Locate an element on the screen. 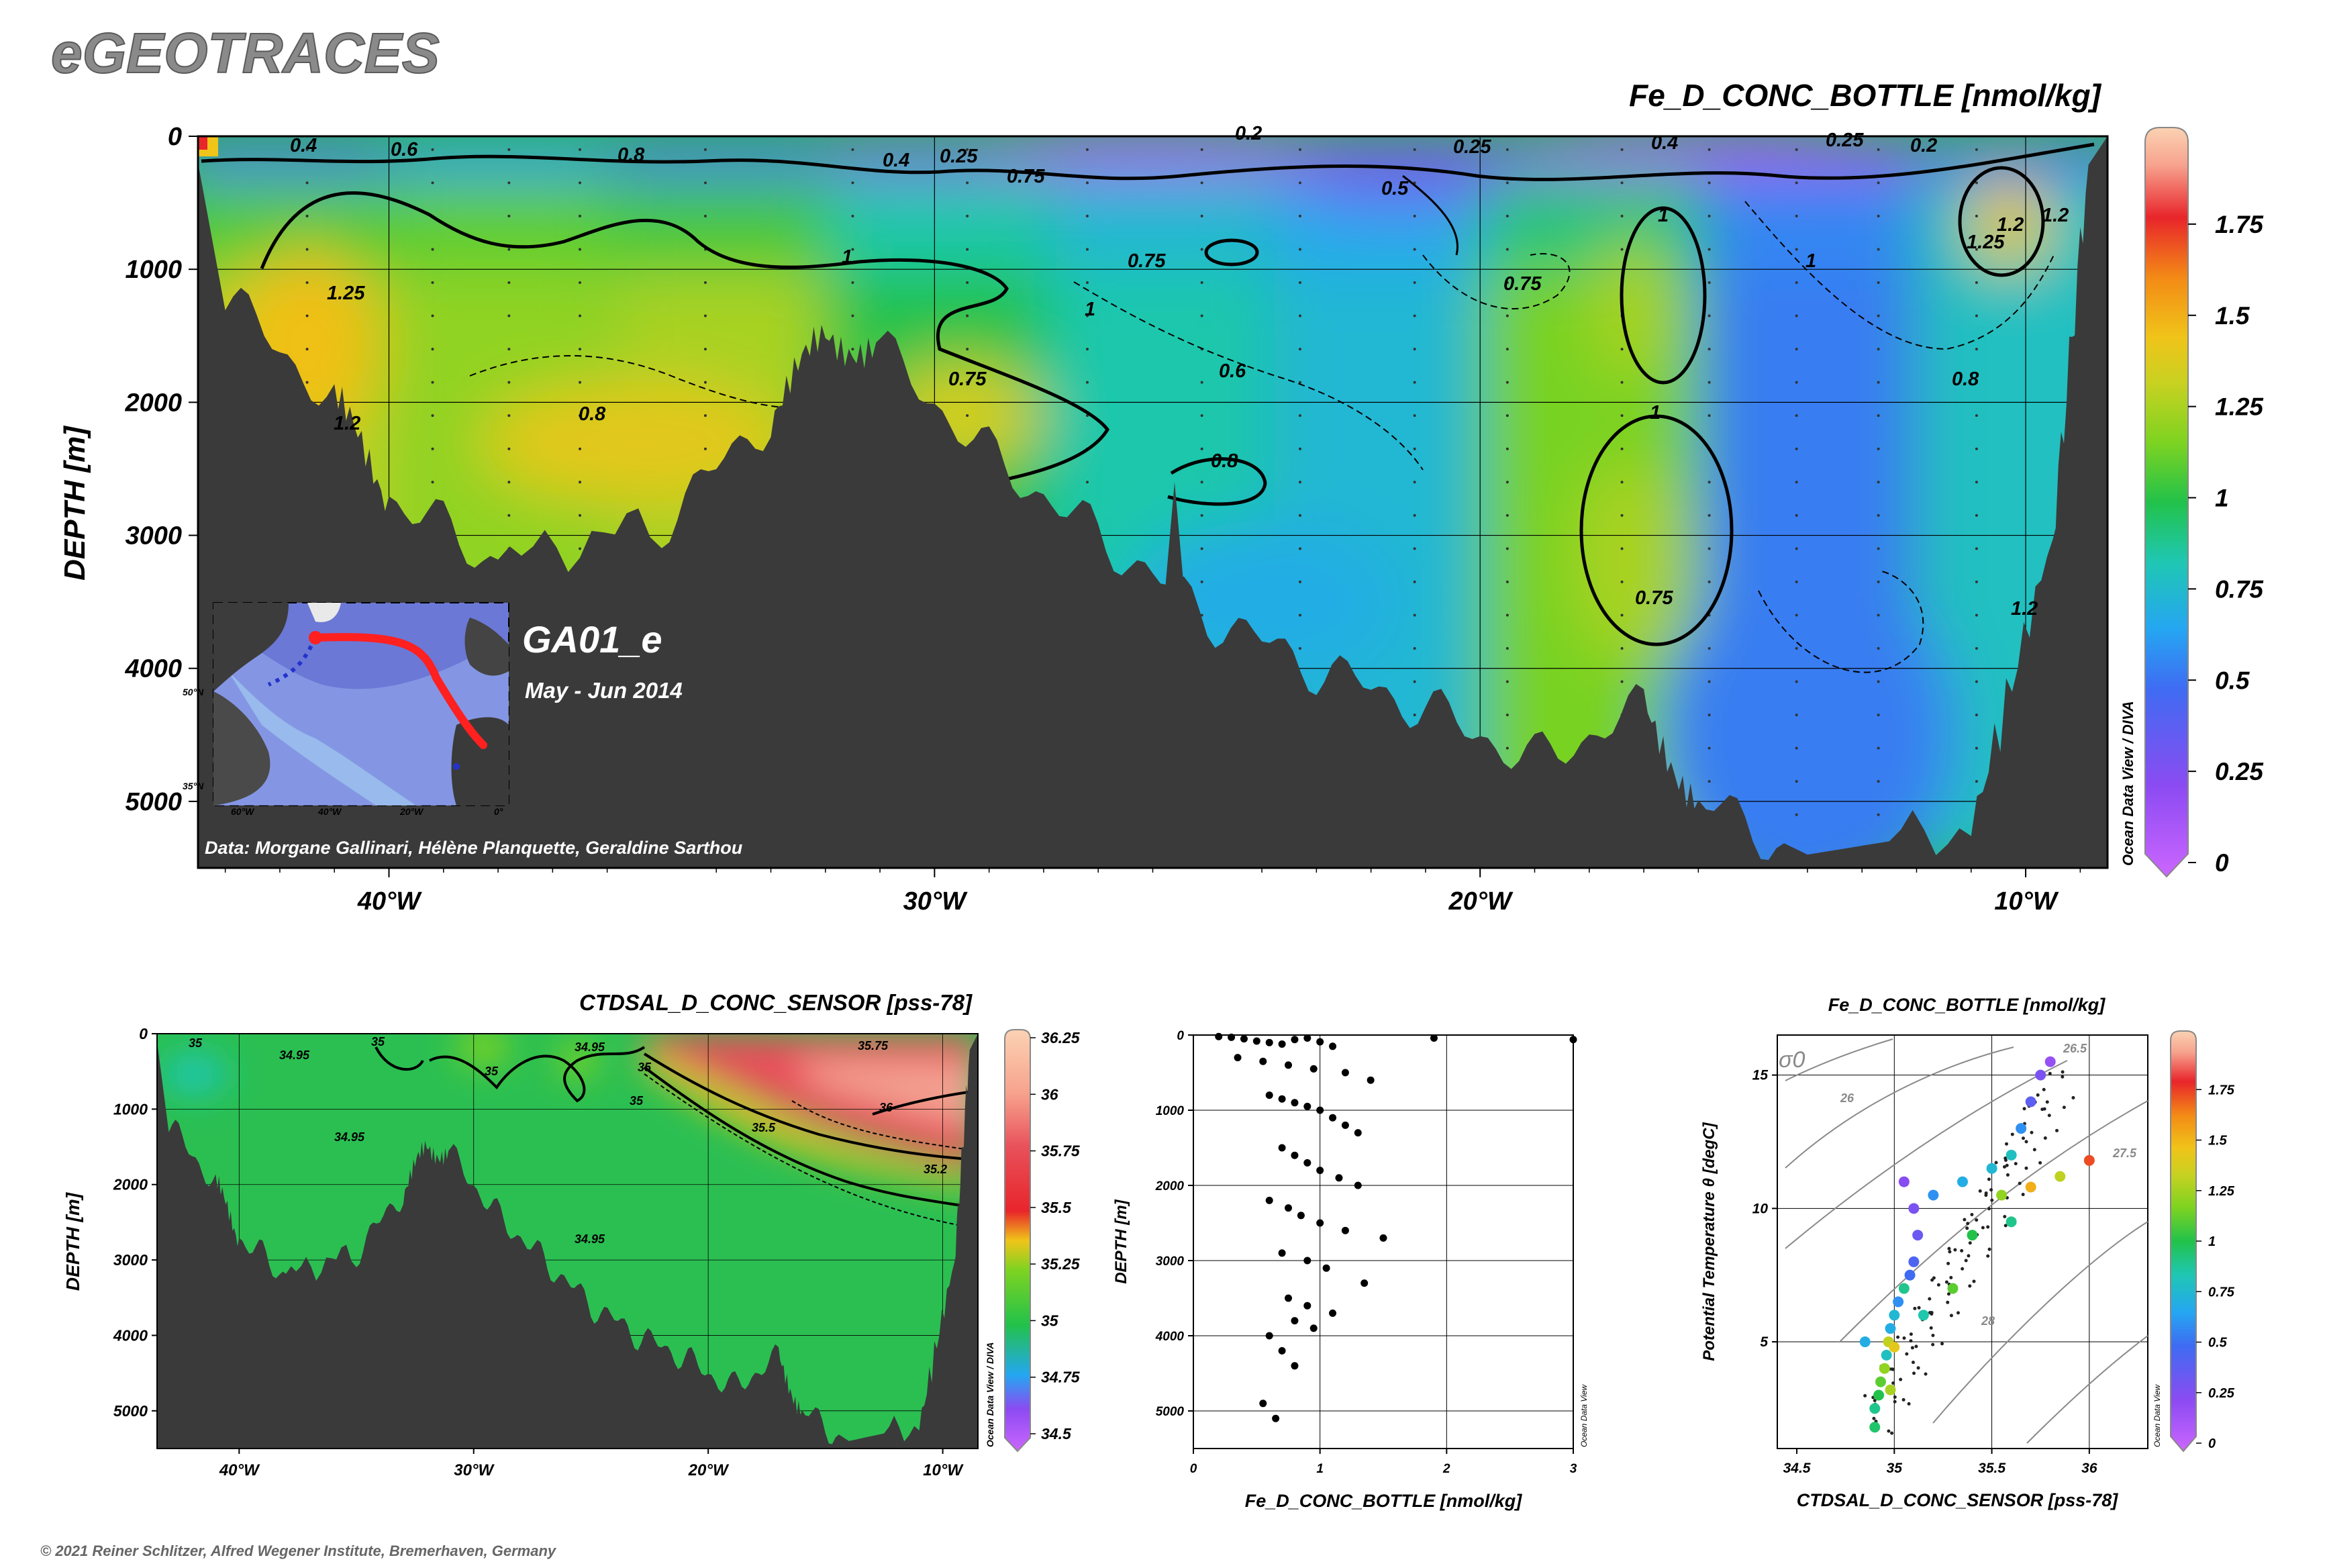 Image resolution: width=2327 pixels, height=1568 pixels. fe-cbar-label: 1.75 is located at coordinates (2239, 224).